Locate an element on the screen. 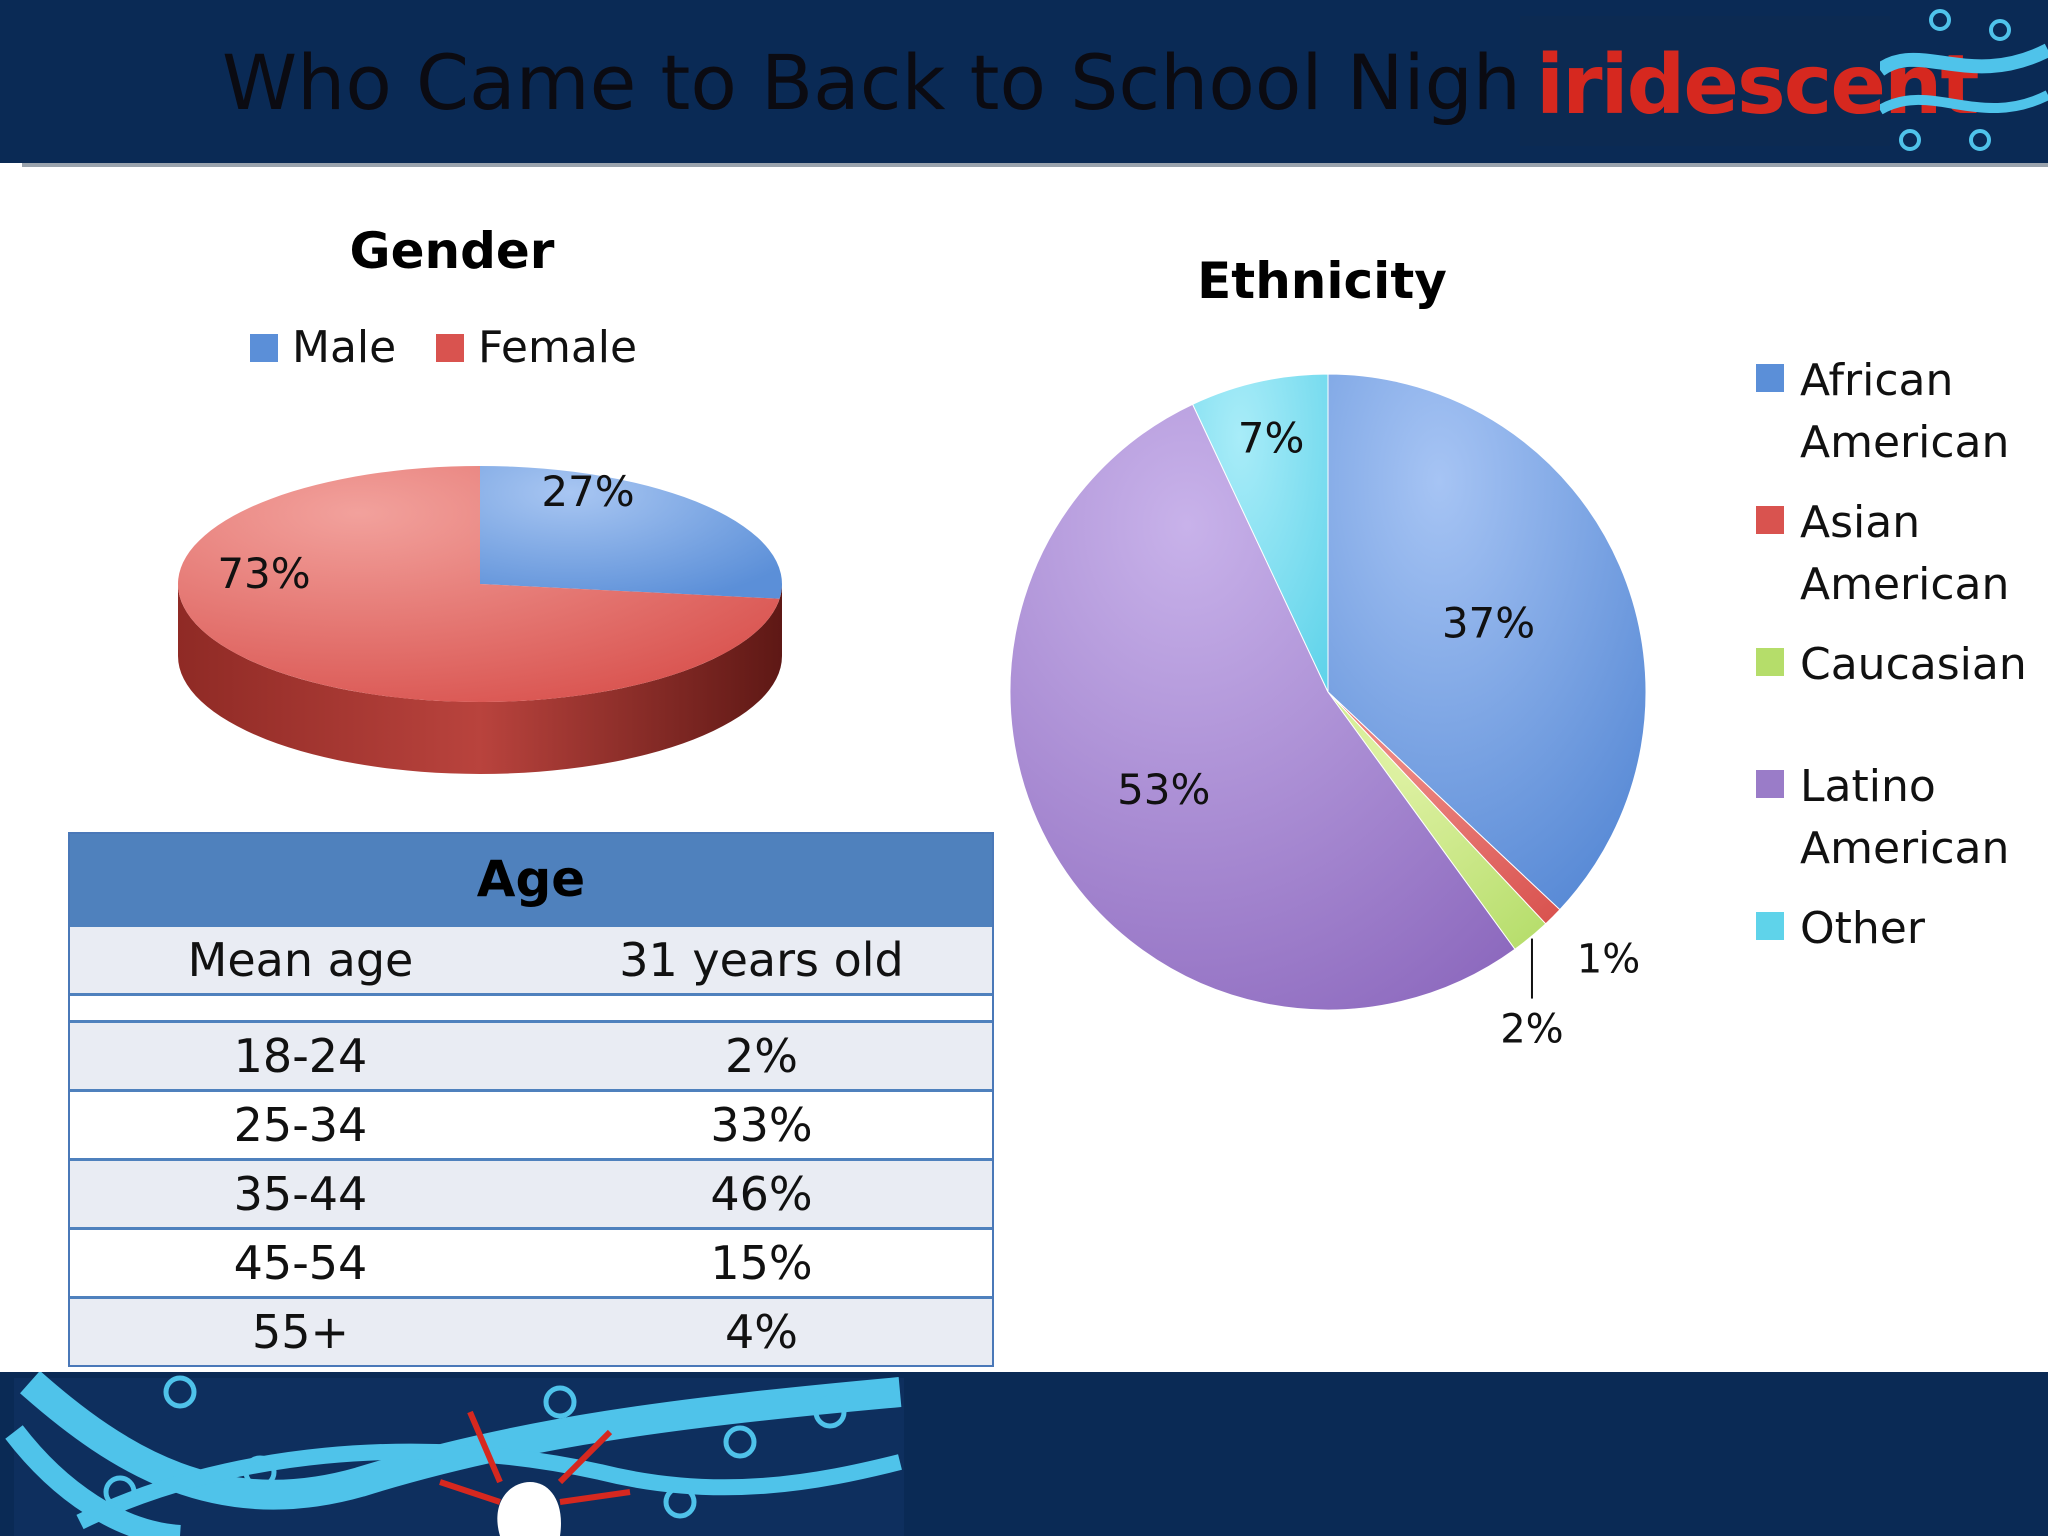  table-cell-percent: 2% is located at coordinates (761, 1056).